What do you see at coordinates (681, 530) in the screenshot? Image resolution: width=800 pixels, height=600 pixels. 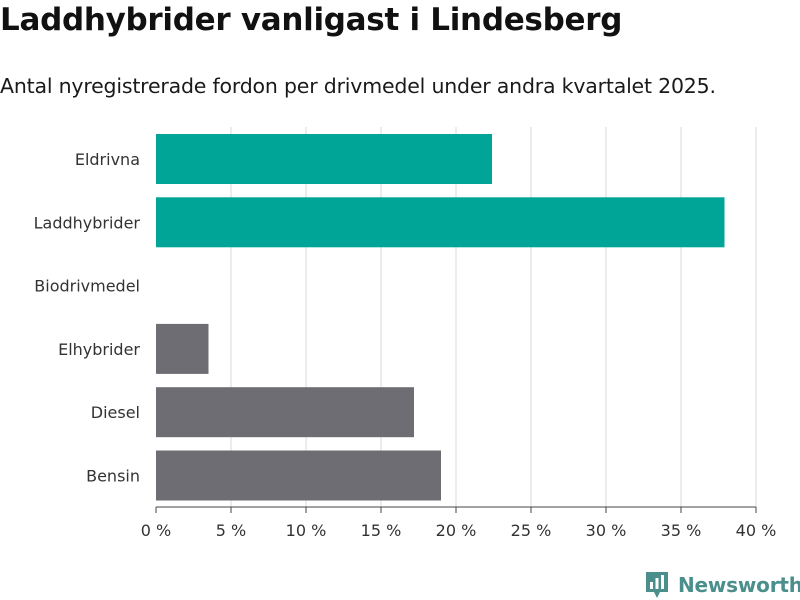 I see `x-tick-label: 35 %` at bounding box center [681, 530].